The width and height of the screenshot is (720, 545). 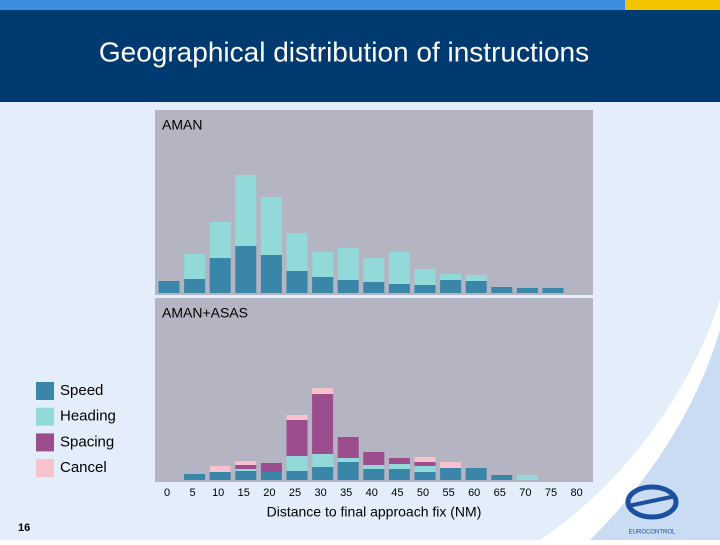 I want to click on x-tick-label: 0, so click(x=167, y=493).